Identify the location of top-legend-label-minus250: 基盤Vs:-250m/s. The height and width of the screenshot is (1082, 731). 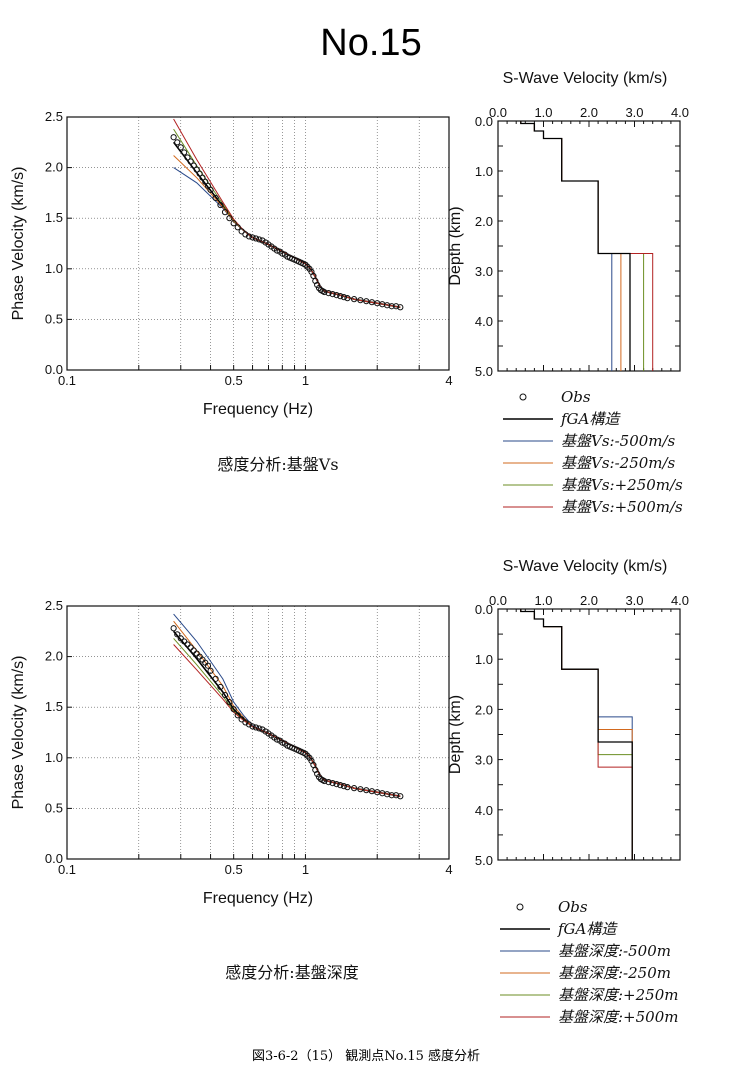
(618, 463).